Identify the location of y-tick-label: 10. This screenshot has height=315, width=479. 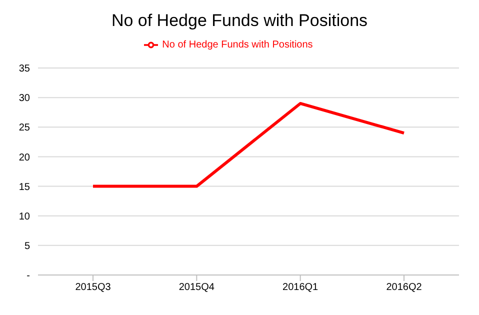
(24, 216).